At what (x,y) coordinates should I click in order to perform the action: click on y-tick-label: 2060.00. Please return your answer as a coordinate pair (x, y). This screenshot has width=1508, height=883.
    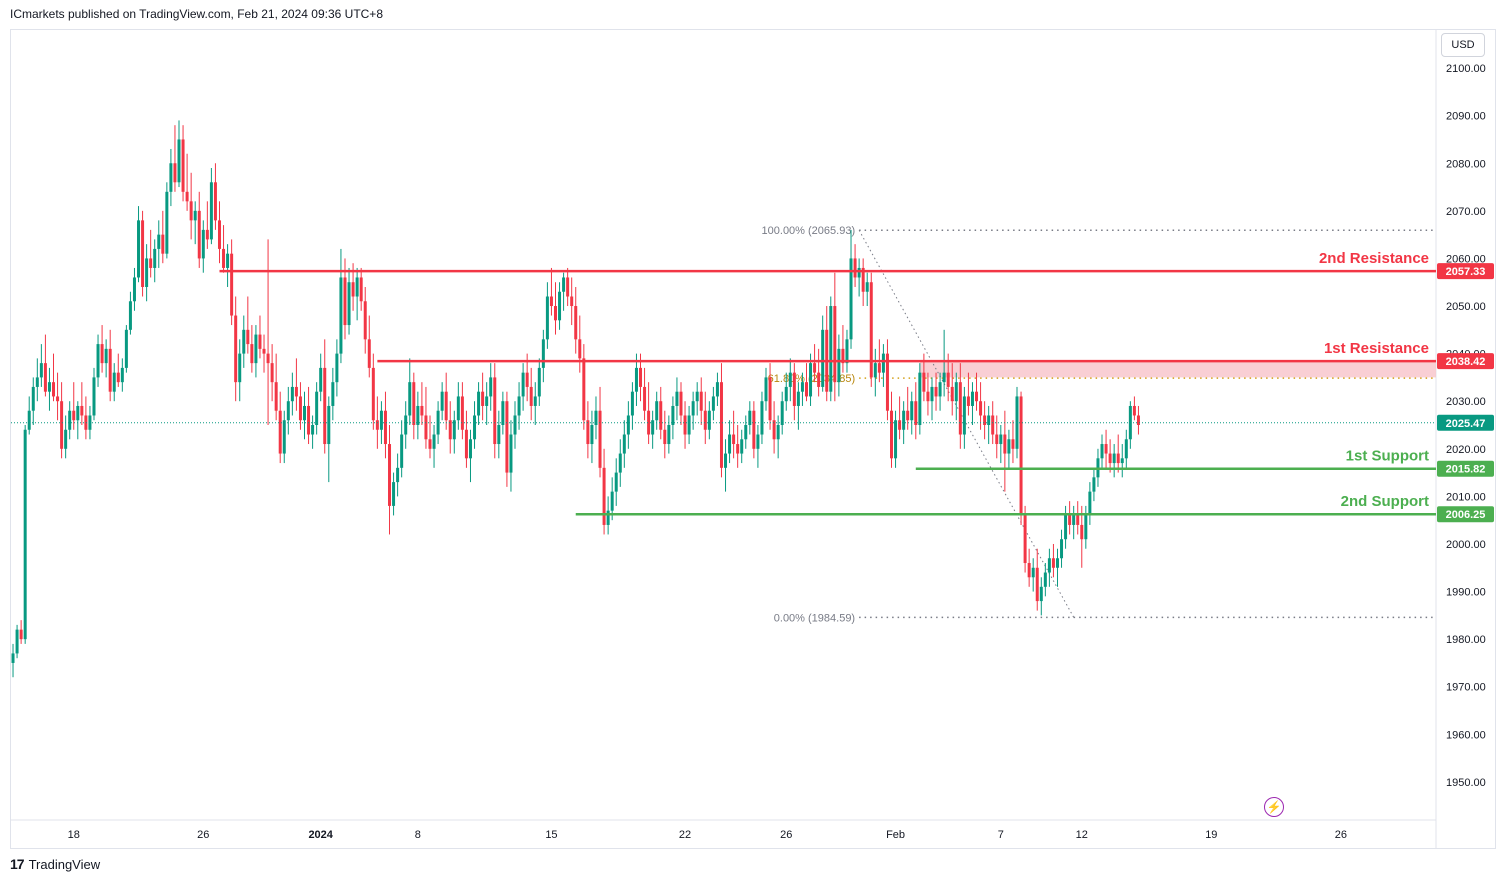
    Looking at the image, I should click on (1466, 259).